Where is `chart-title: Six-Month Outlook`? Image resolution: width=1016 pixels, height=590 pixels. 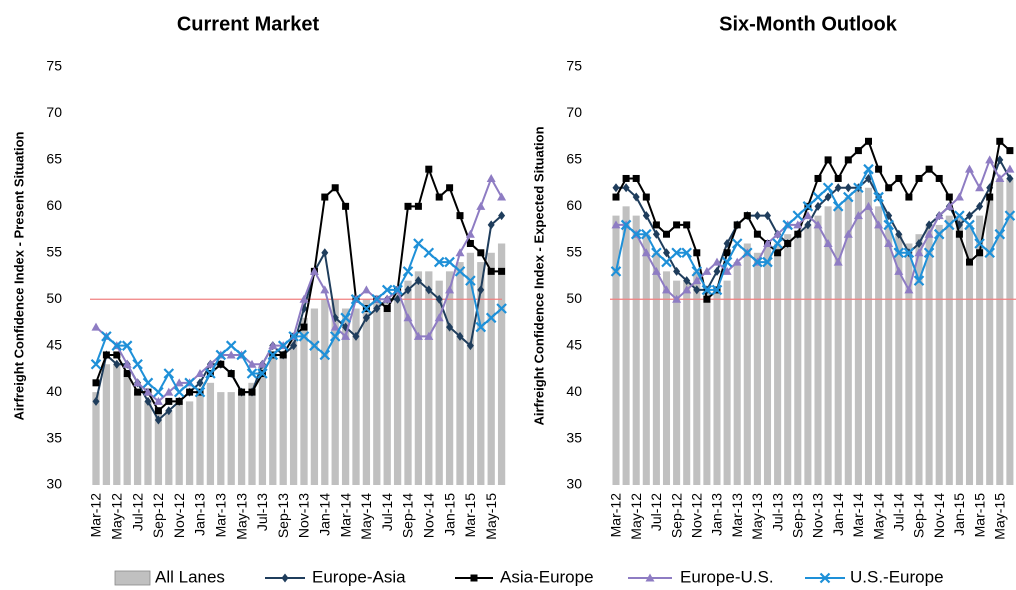
chart-title: Six-Month Outlook is located at coordinates (808, 24).